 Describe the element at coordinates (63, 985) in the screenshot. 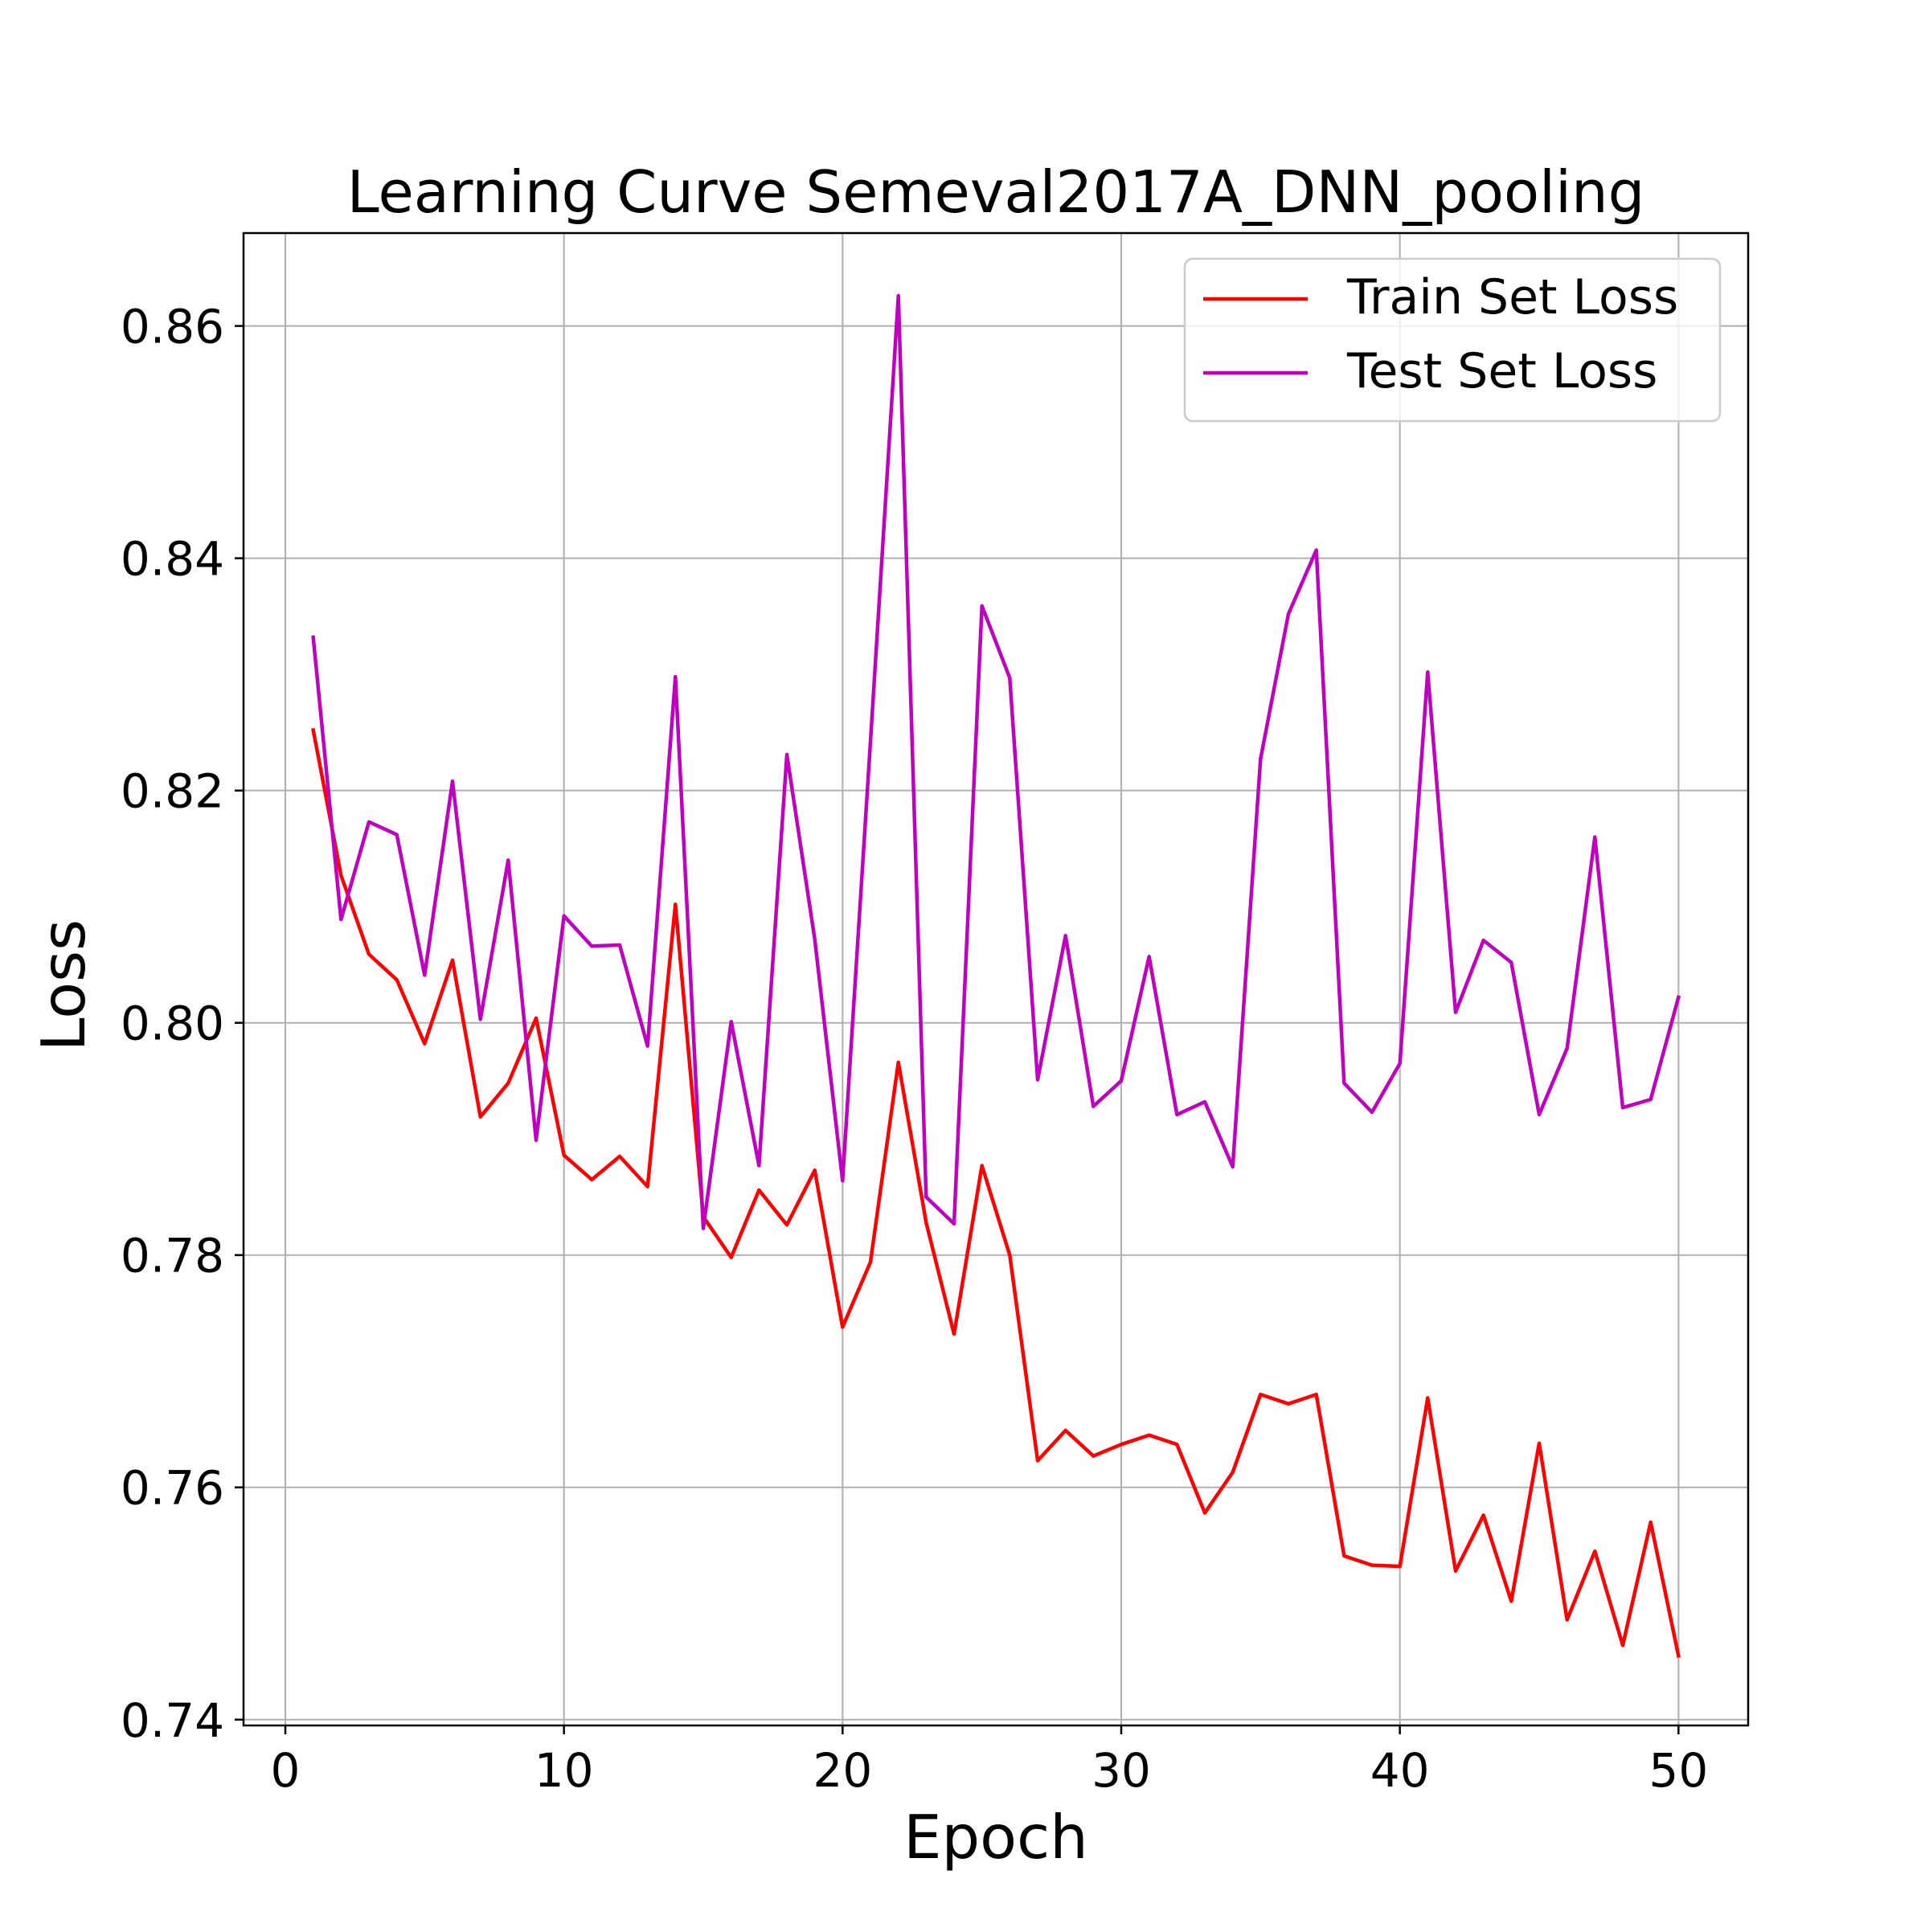

I see `y-axis-label: Loss` at that location.